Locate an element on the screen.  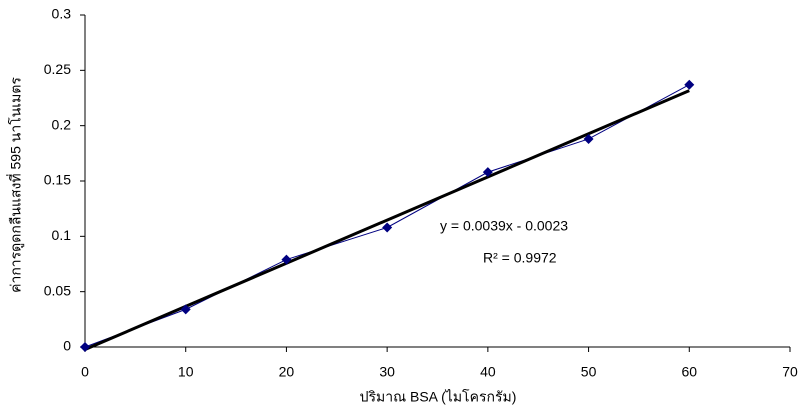
x-tick-label: 30 is located at coordinates (387, 372).